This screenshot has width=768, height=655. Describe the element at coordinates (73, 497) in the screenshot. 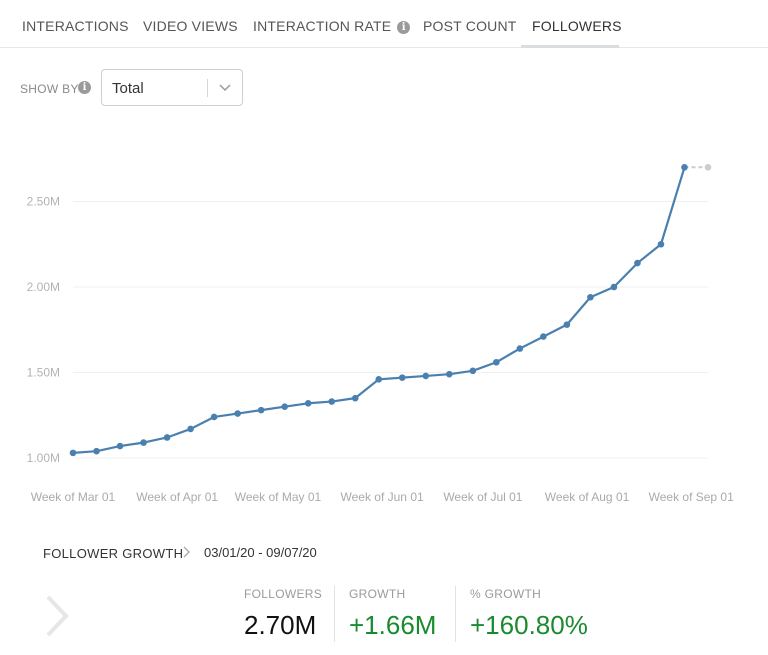

I see `x-tick-label: Week of Mar 01` at that location.